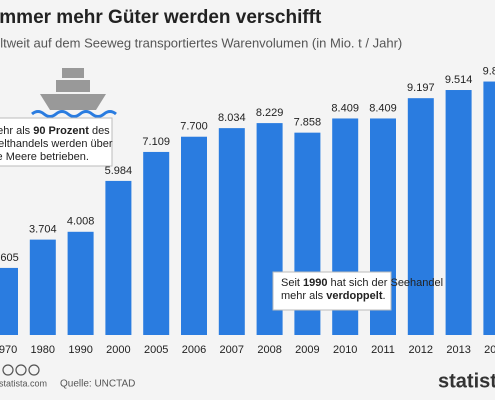 Image resolution: width=495 pixels, height=400 pixels. What do you see at coordinates (303, 296) in the screenshot?
I see `annotation-part: mehr als` at bounding box center [303, 296].